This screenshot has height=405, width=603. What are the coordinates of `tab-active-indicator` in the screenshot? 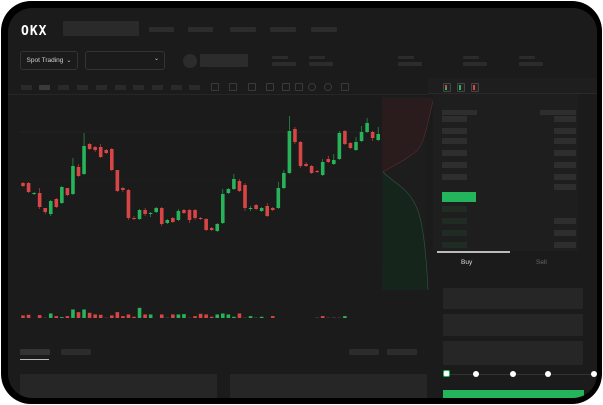 It's located at (34, 359).